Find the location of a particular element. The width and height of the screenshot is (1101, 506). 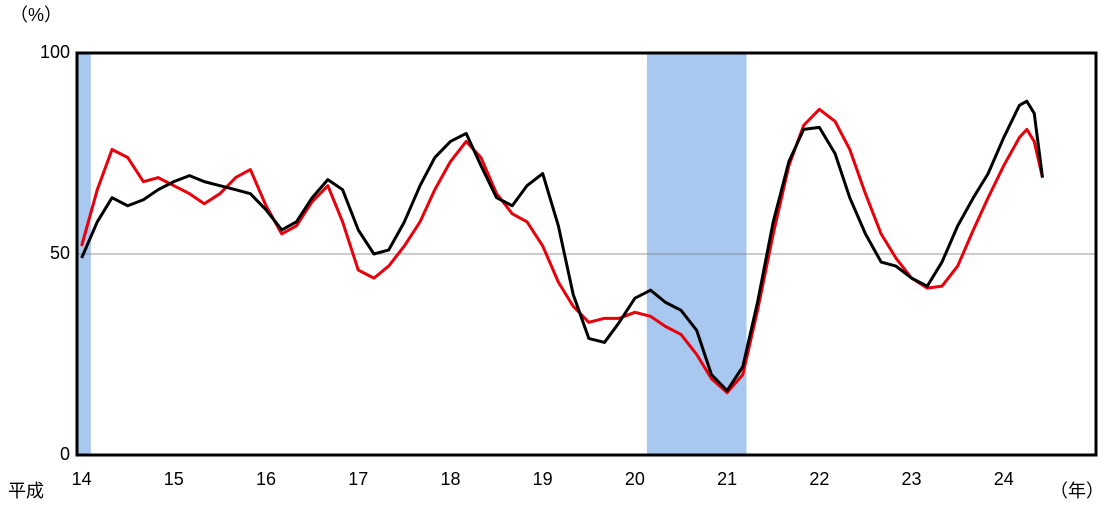

x-tick-label: 24 is located at coordinates (1004, 479).